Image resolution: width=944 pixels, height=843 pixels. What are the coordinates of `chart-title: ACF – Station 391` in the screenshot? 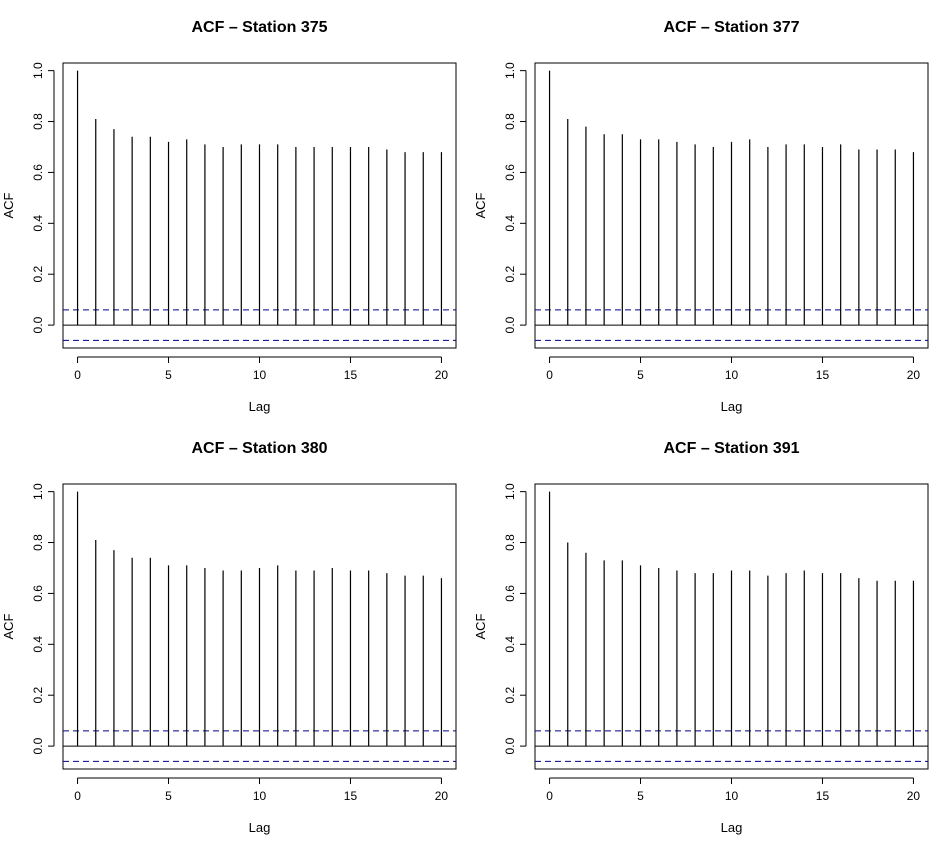 It's located at (731, 448).